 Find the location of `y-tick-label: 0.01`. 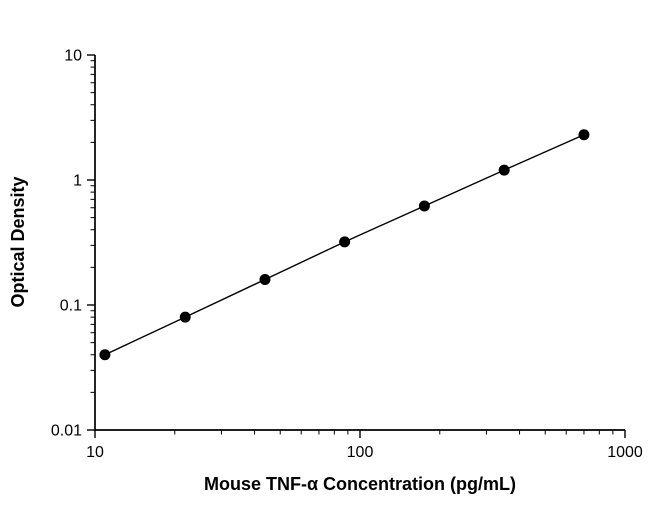

y-tick-label: 0.01 is located at coordinates (66, 431).